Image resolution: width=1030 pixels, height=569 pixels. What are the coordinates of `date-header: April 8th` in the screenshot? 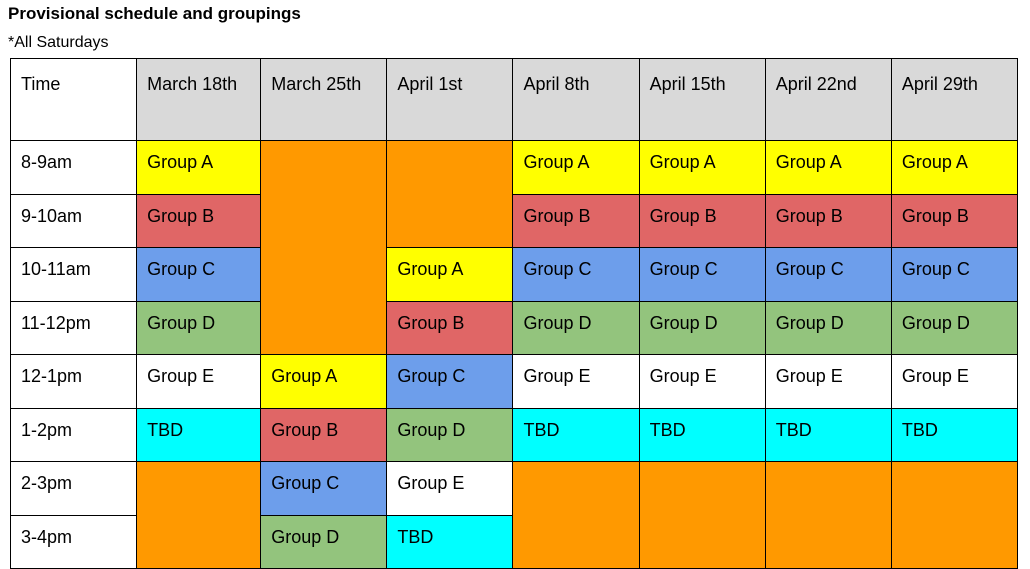 It's located at (576, 99).